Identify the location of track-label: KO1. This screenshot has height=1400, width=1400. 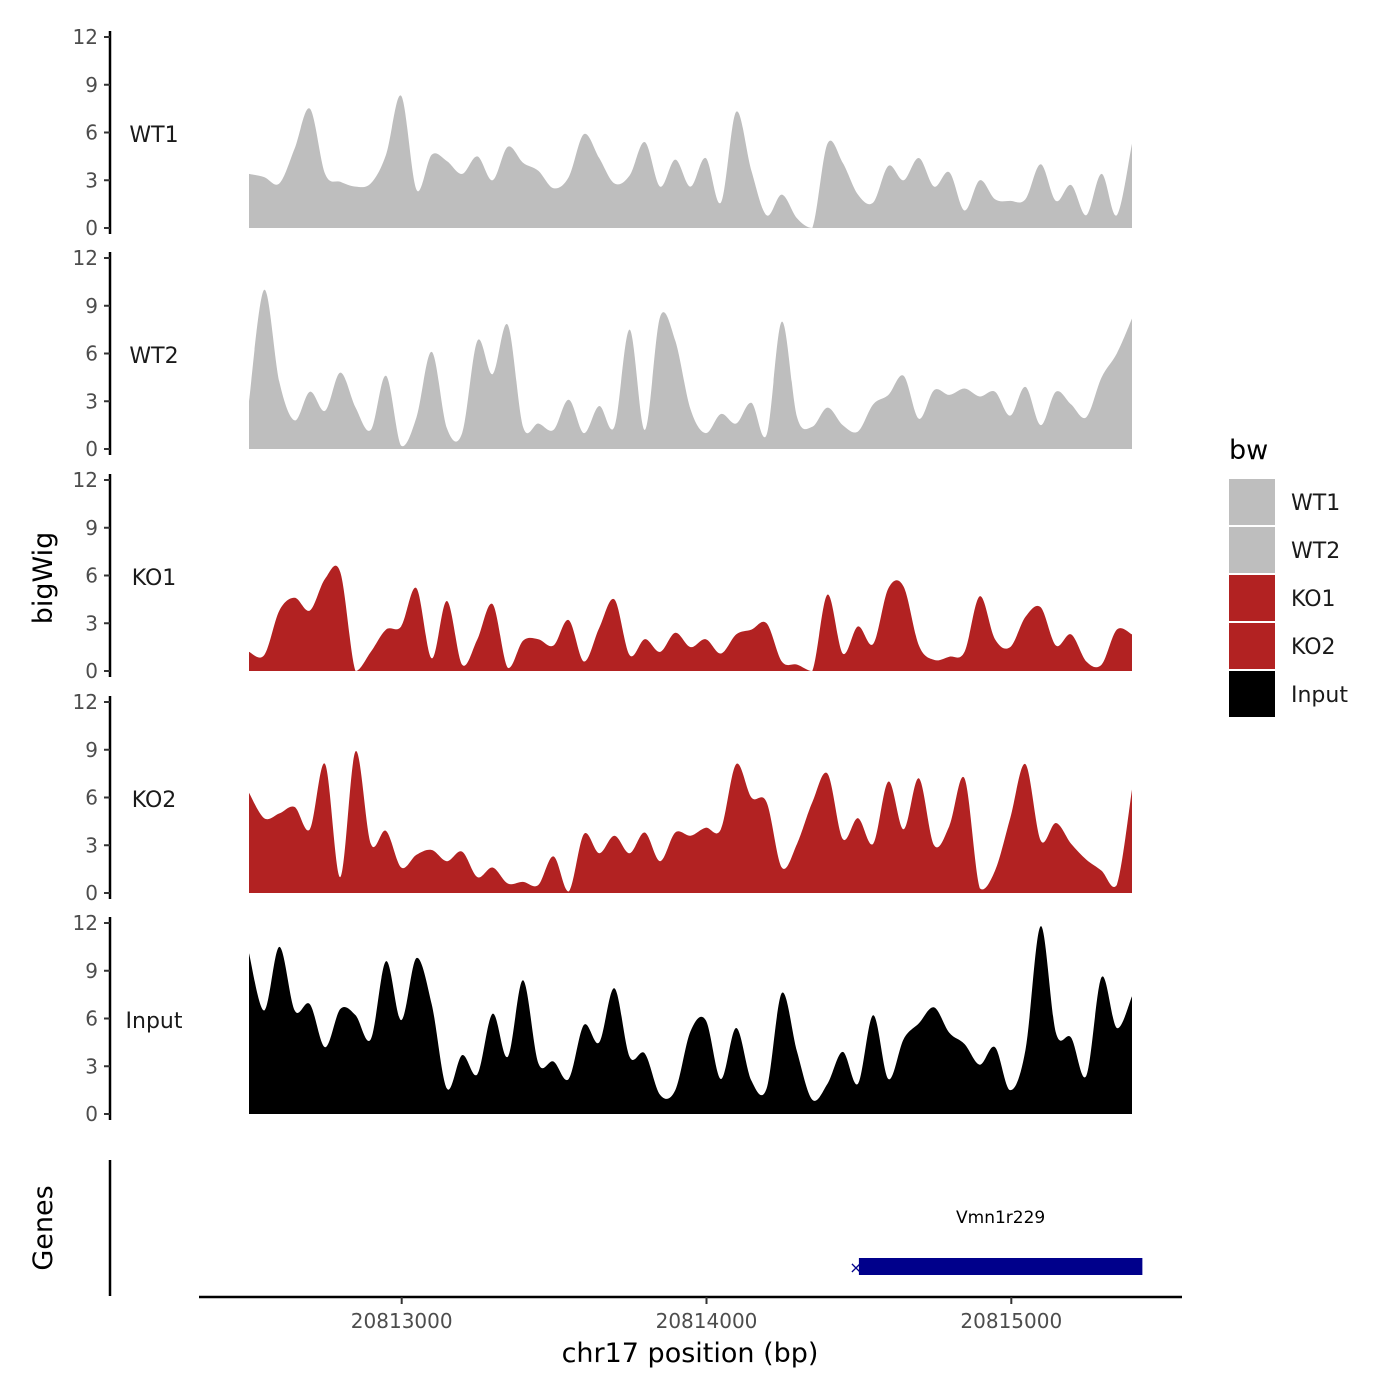
(154, 578).